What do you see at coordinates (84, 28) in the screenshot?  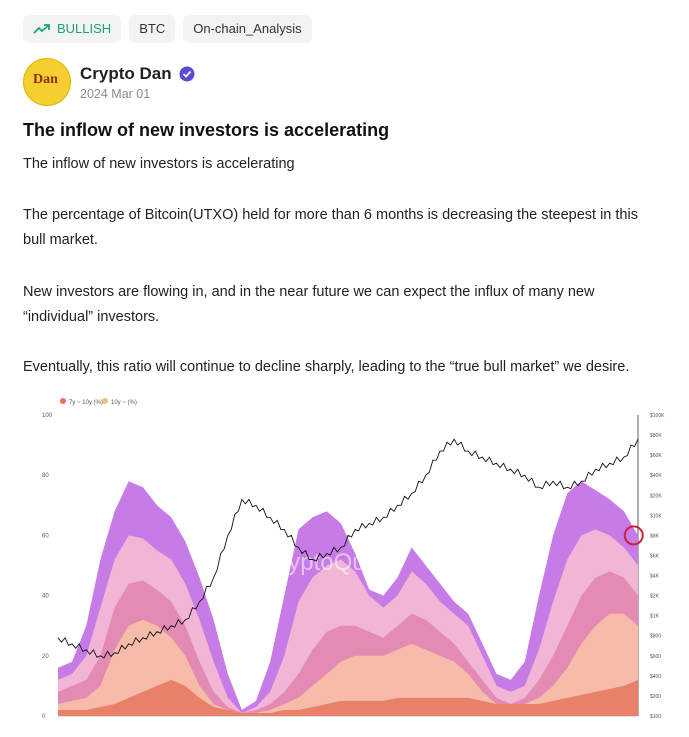 I see `tag-label: BULLISH` at bounding box center [84, 28].